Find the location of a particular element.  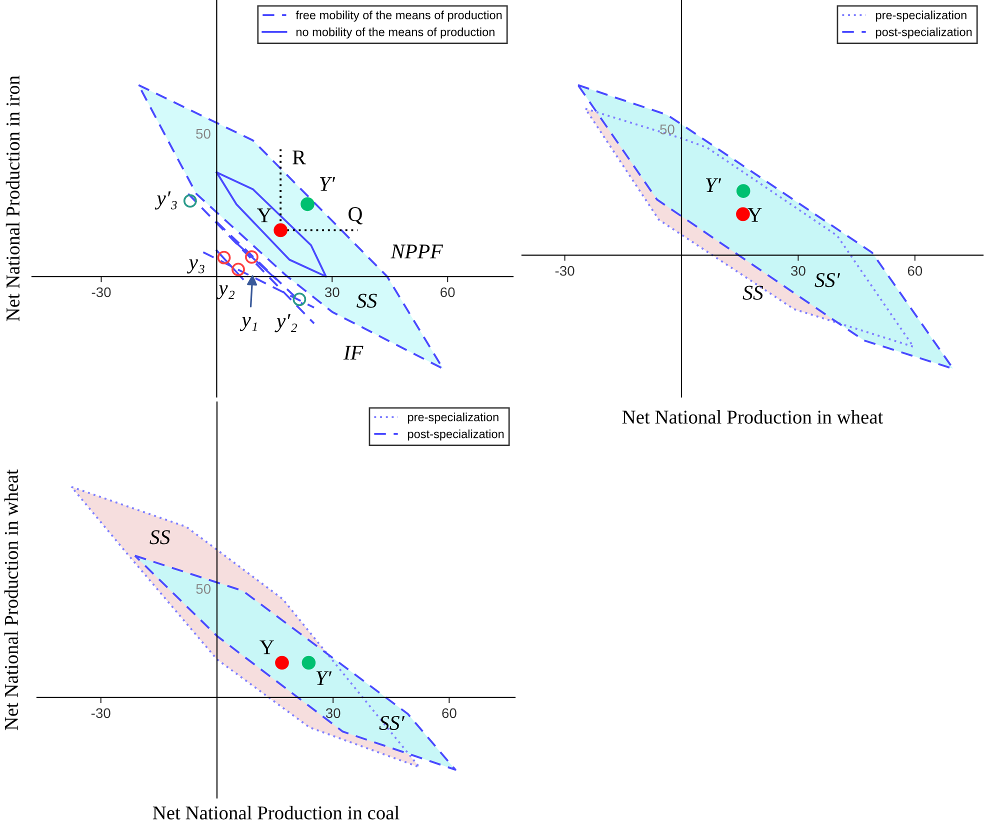

y-axis-title: Net National Production in iron is located at coordinates (13, 199).